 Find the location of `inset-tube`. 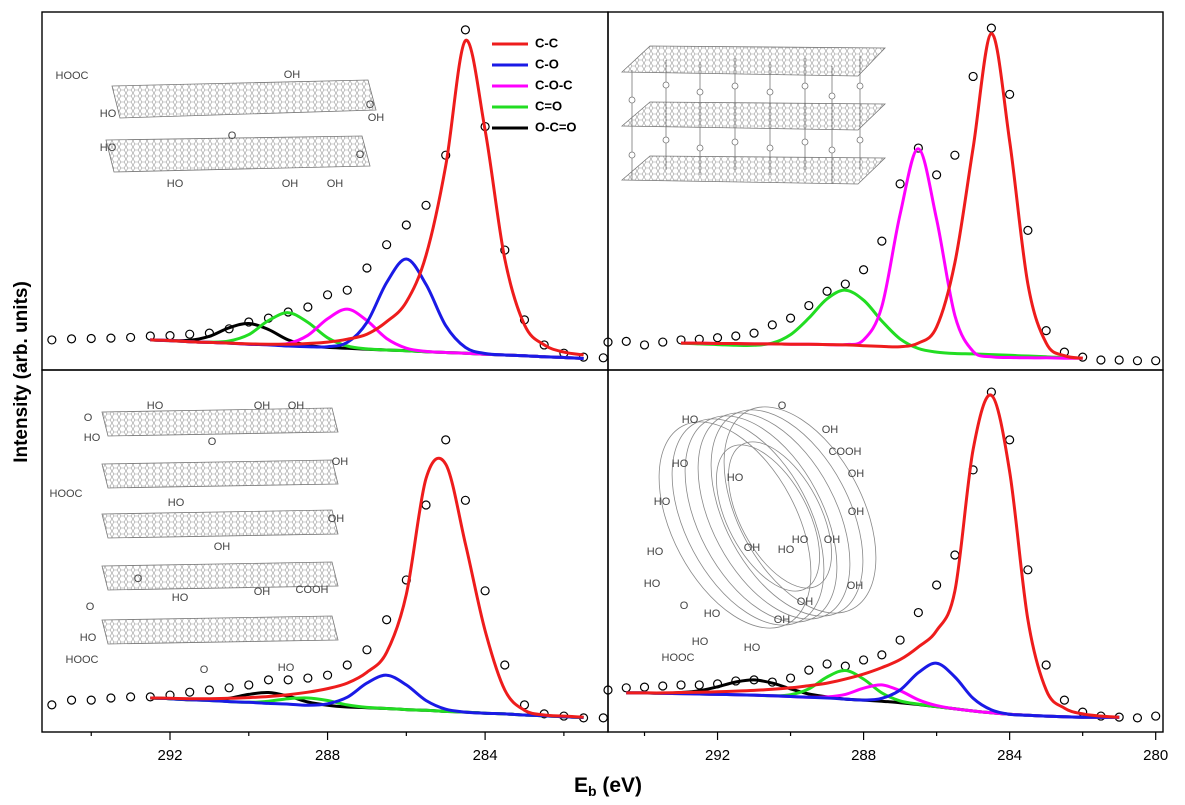

inset-tube is located at coordinates (767, 517).